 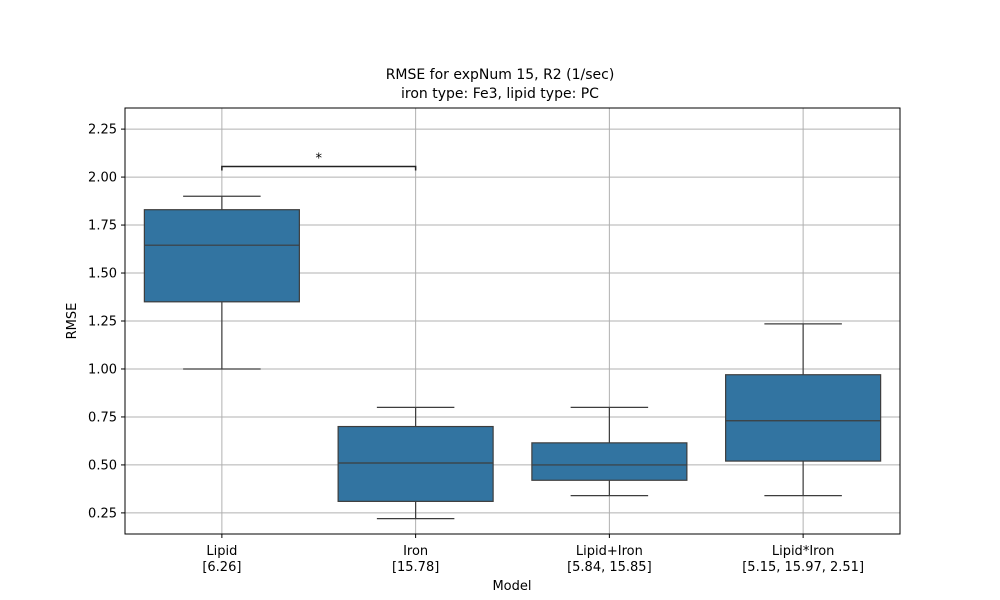 I want to click on y-tick-label: 1.50, so click(x=102, y=274).